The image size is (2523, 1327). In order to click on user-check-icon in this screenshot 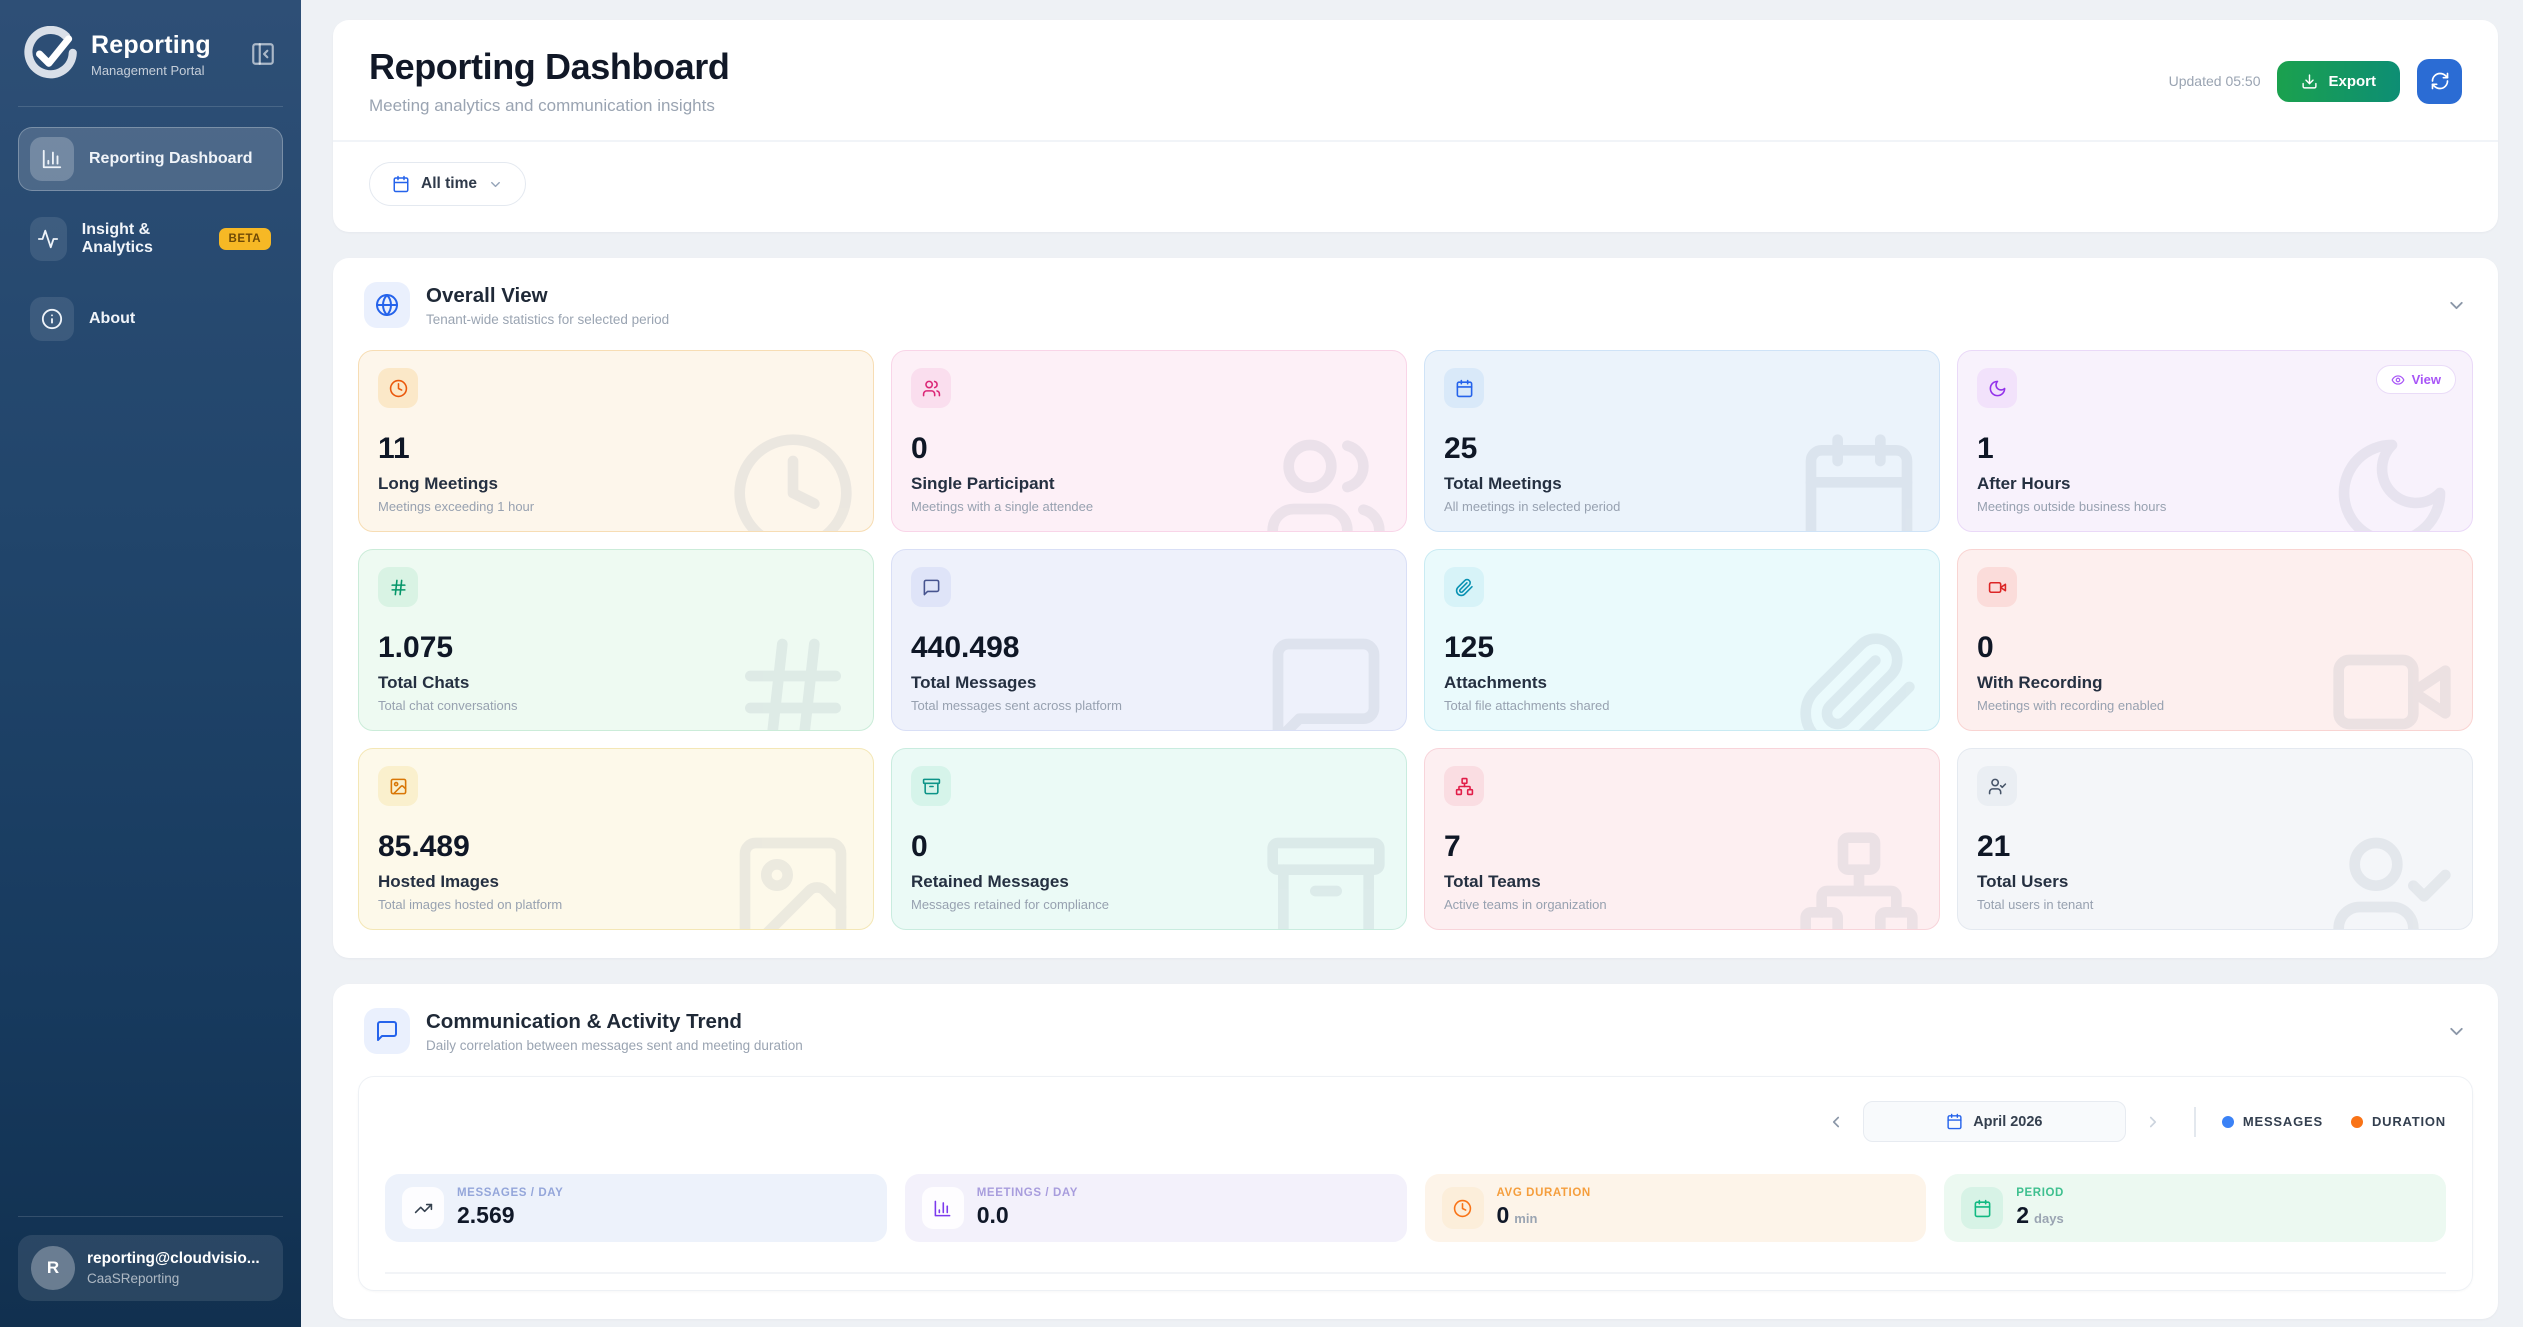, I will do `click(1997, 786)`.